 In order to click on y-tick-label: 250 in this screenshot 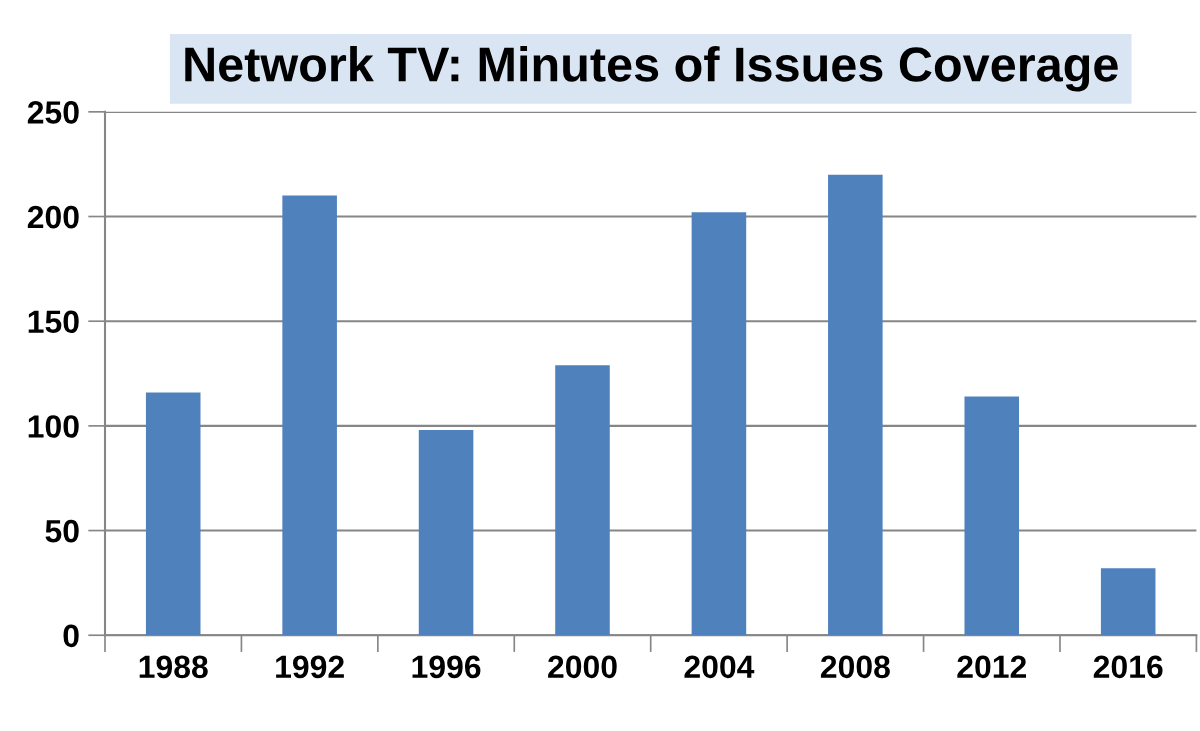, I will do `click(53, 112)`.